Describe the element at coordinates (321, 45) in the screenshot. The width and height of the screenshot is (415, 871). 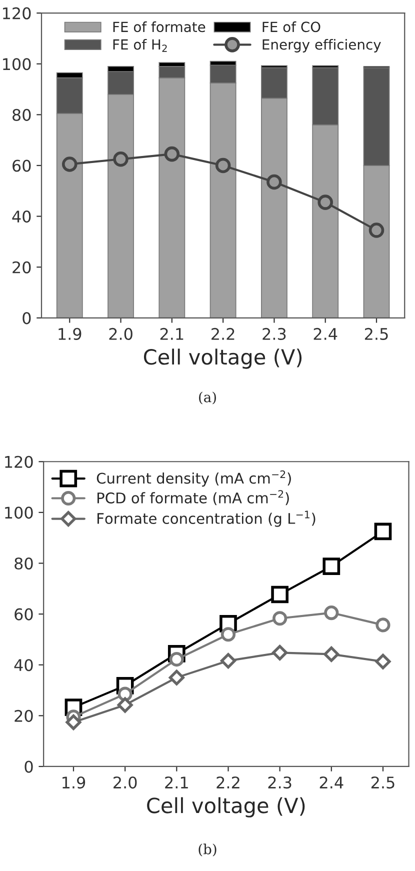
I see `legend-label: Energy efficiency` at that location.